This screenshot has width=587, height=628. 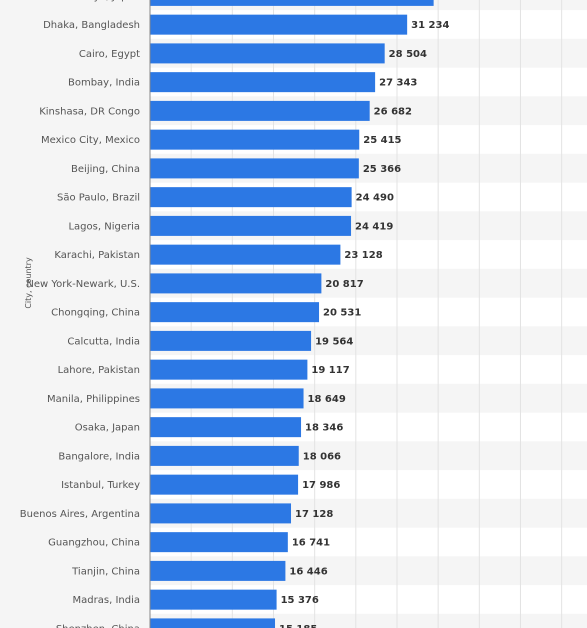 I want to click on category-label: Tokyo, Japan, so click(x=108, y=1).